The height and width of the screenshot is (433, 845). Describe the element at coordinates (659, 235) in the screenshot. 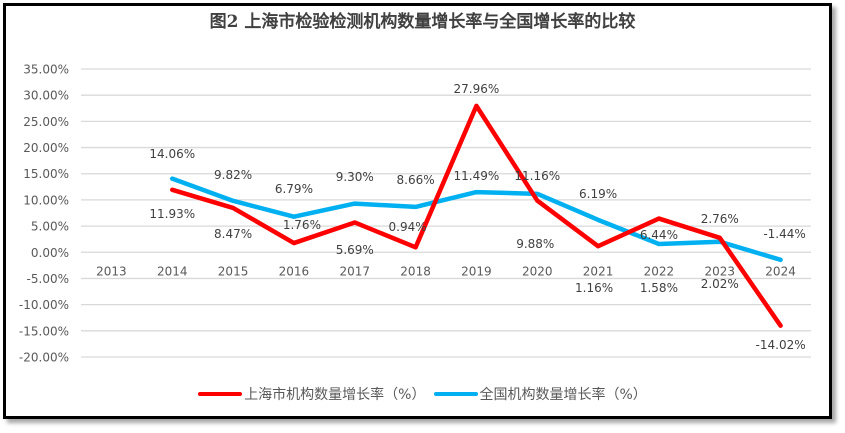

I see `data-label-shanghai: 6.44%` at that location.